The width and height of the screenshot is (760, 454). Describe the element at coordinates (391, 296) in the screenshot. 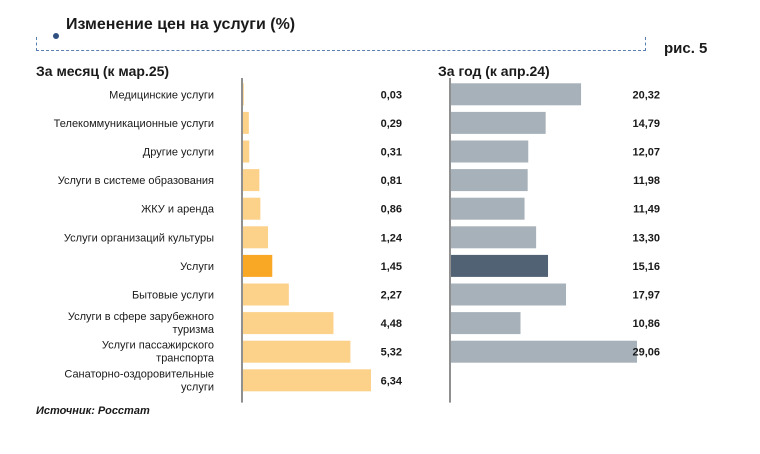

I see `month-value-label: 2,27` at that location.